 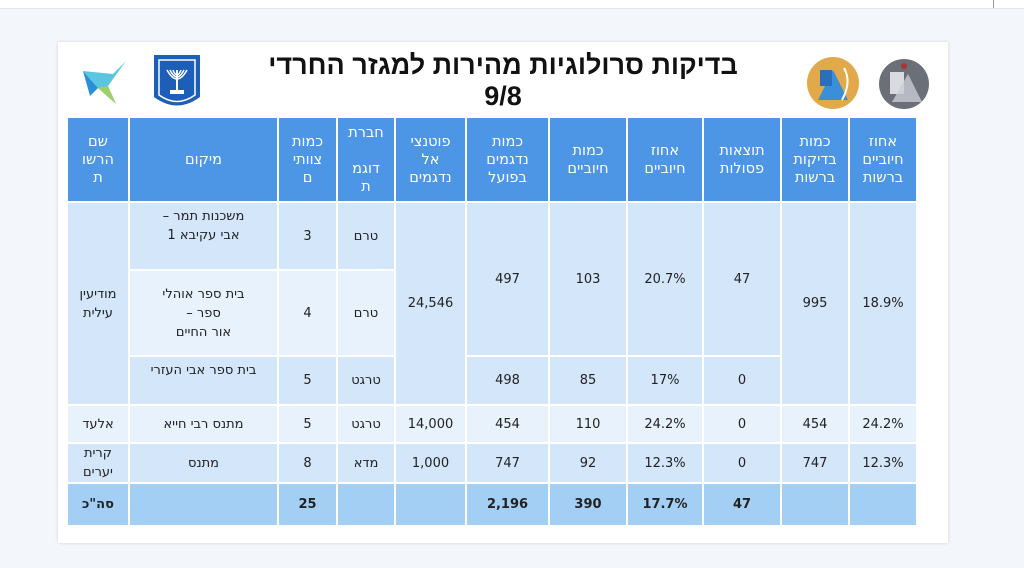 What do you see at coordinates (665, 463) in the screenshot?
I see `cell-pct: 12.3%` at bounding box center [665, 463].